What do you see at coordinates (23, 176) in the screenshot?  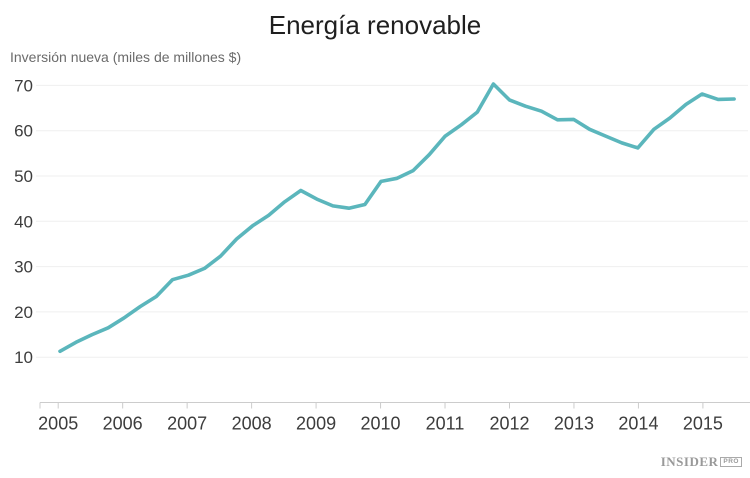 I see `y-axis-label: 50` at bounding box center [23, 176].